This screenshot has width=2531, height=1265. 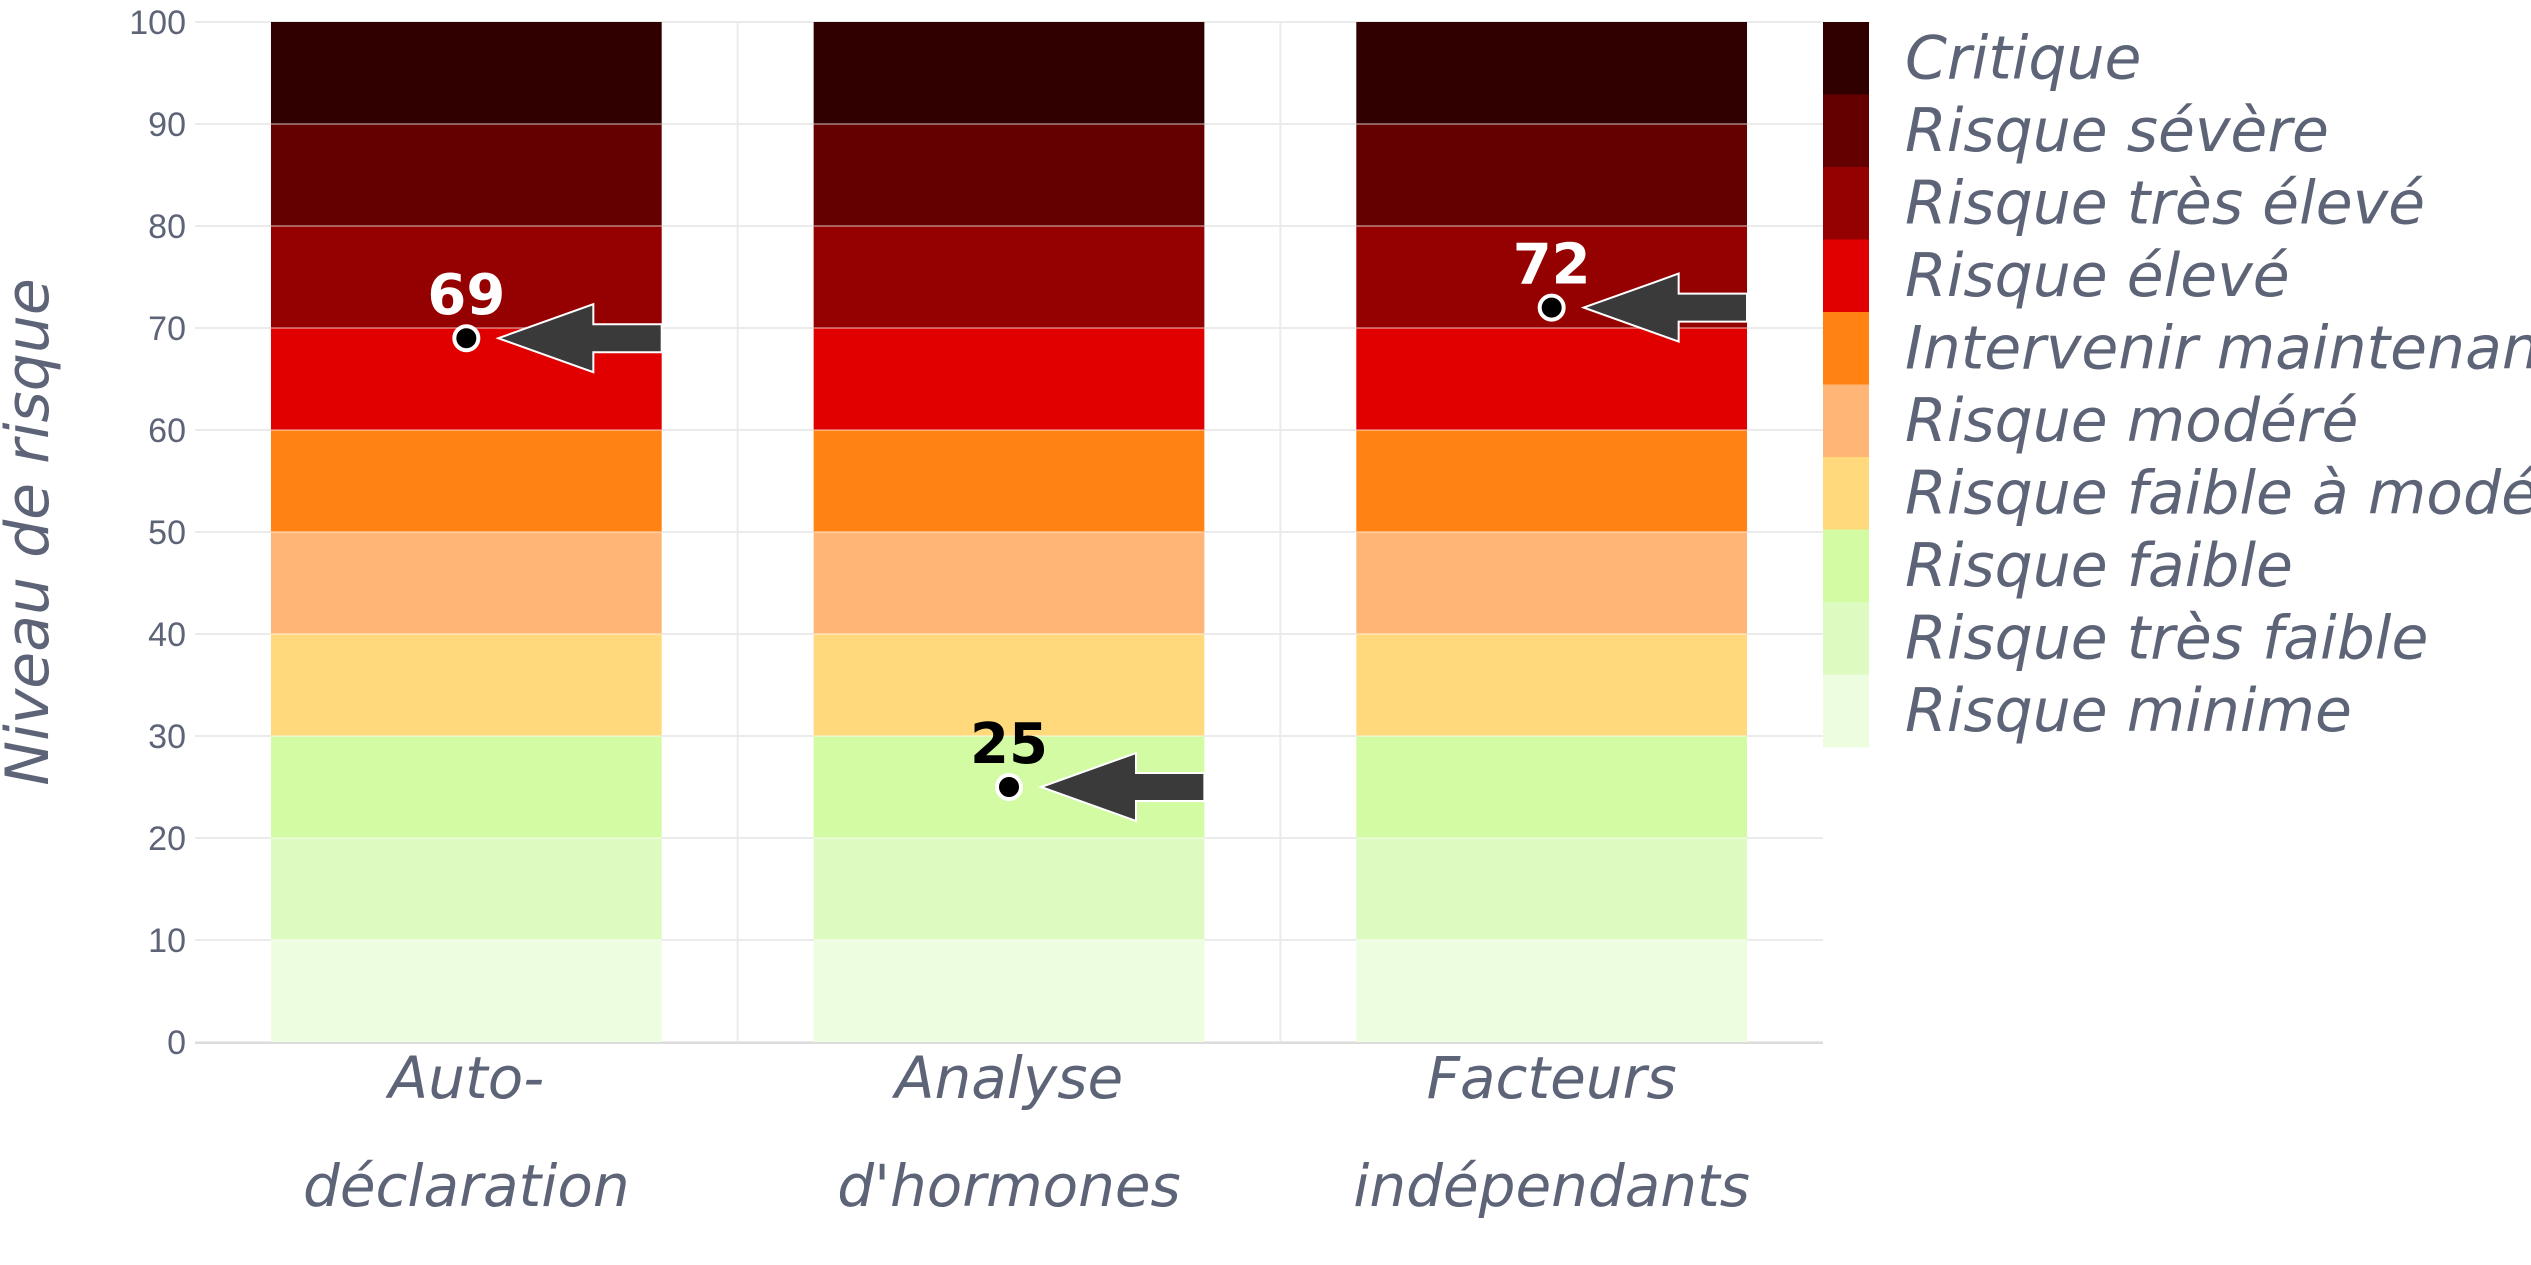 What do you see at coordinates (2128, 711) in the screenshot?
I see `legend-entry: Risque minime` at bounding box center [2128, 711].